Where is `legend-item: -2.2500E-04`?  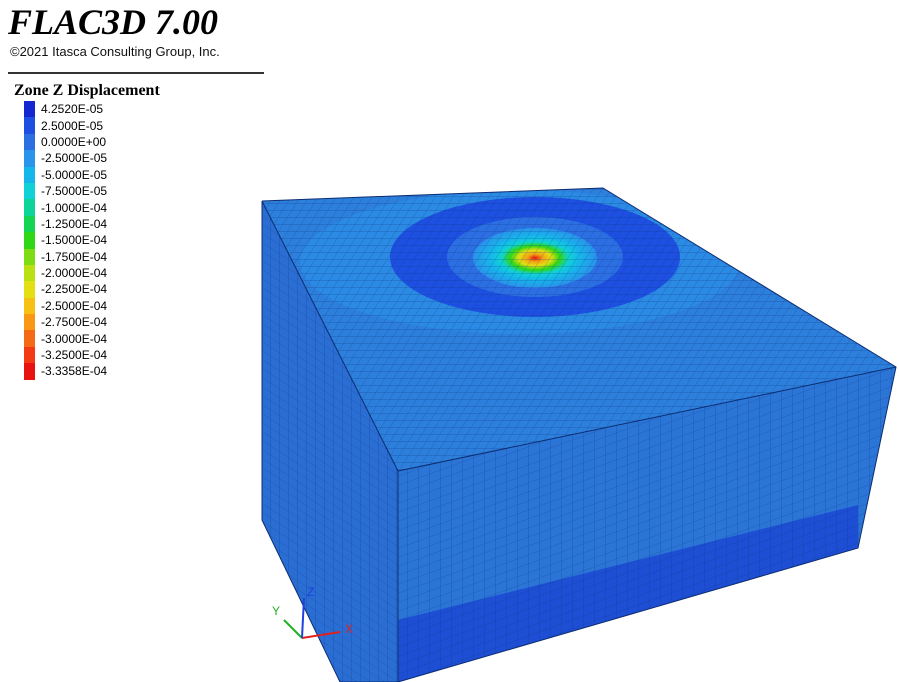
legend-item: -2.2500E-04 is located at coordinates (66, 289).